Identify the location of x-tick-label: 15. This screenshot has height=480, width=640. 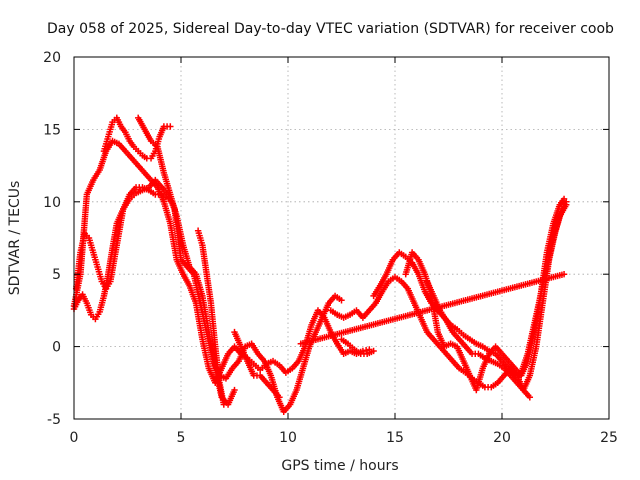
(395, 438).